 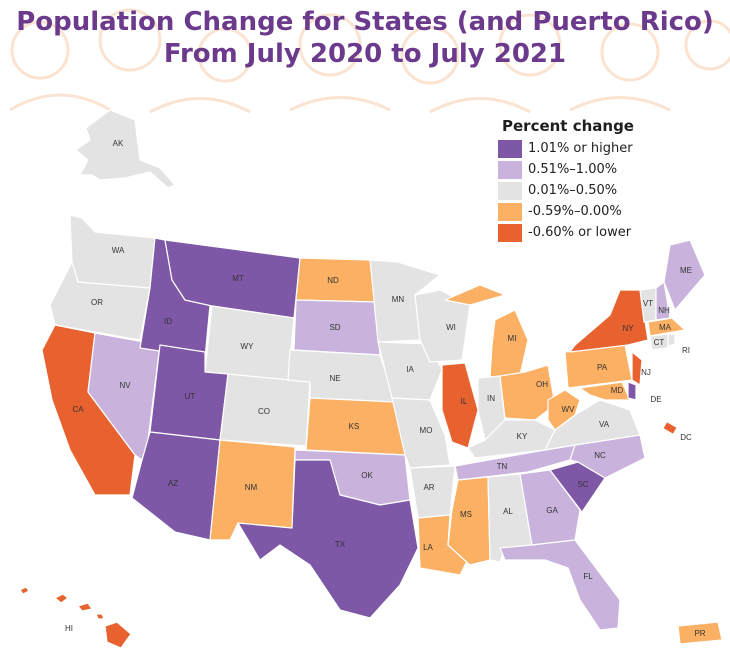 I want to click on label-in: IN, so click(x=491, y=398).